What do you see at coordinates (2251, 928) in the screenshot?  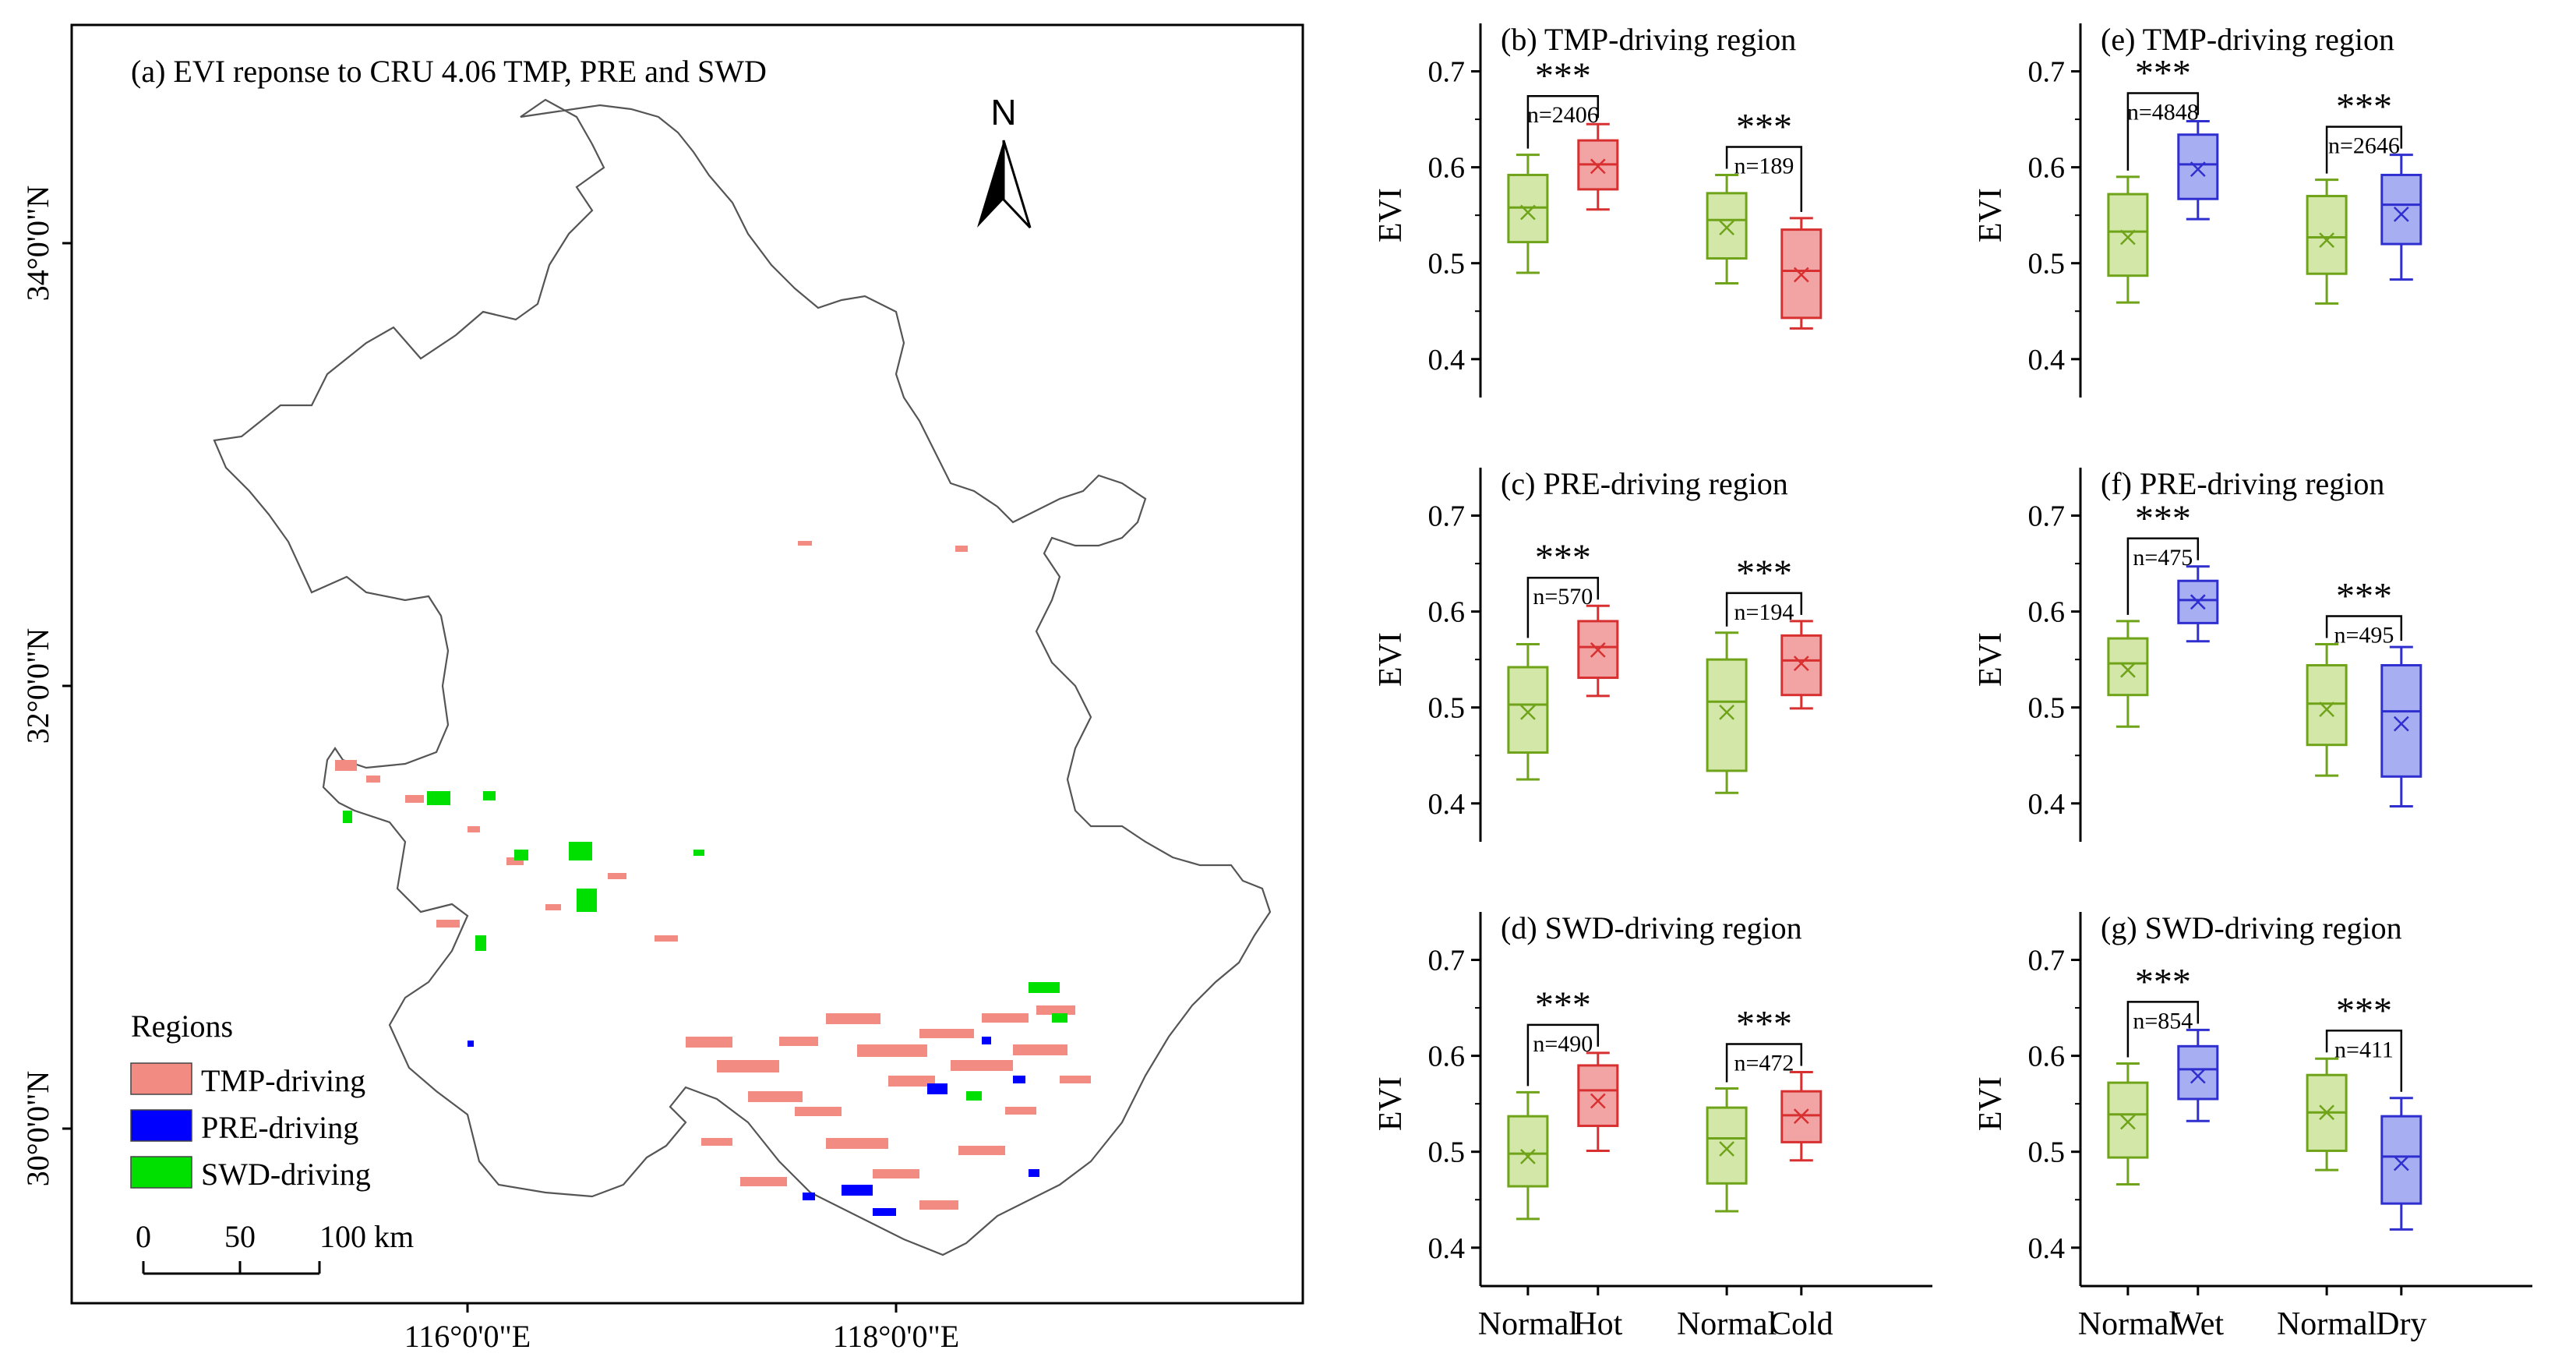 I see `panel-title: (g) SWD-driving region` at bounding box center [2251, 928].